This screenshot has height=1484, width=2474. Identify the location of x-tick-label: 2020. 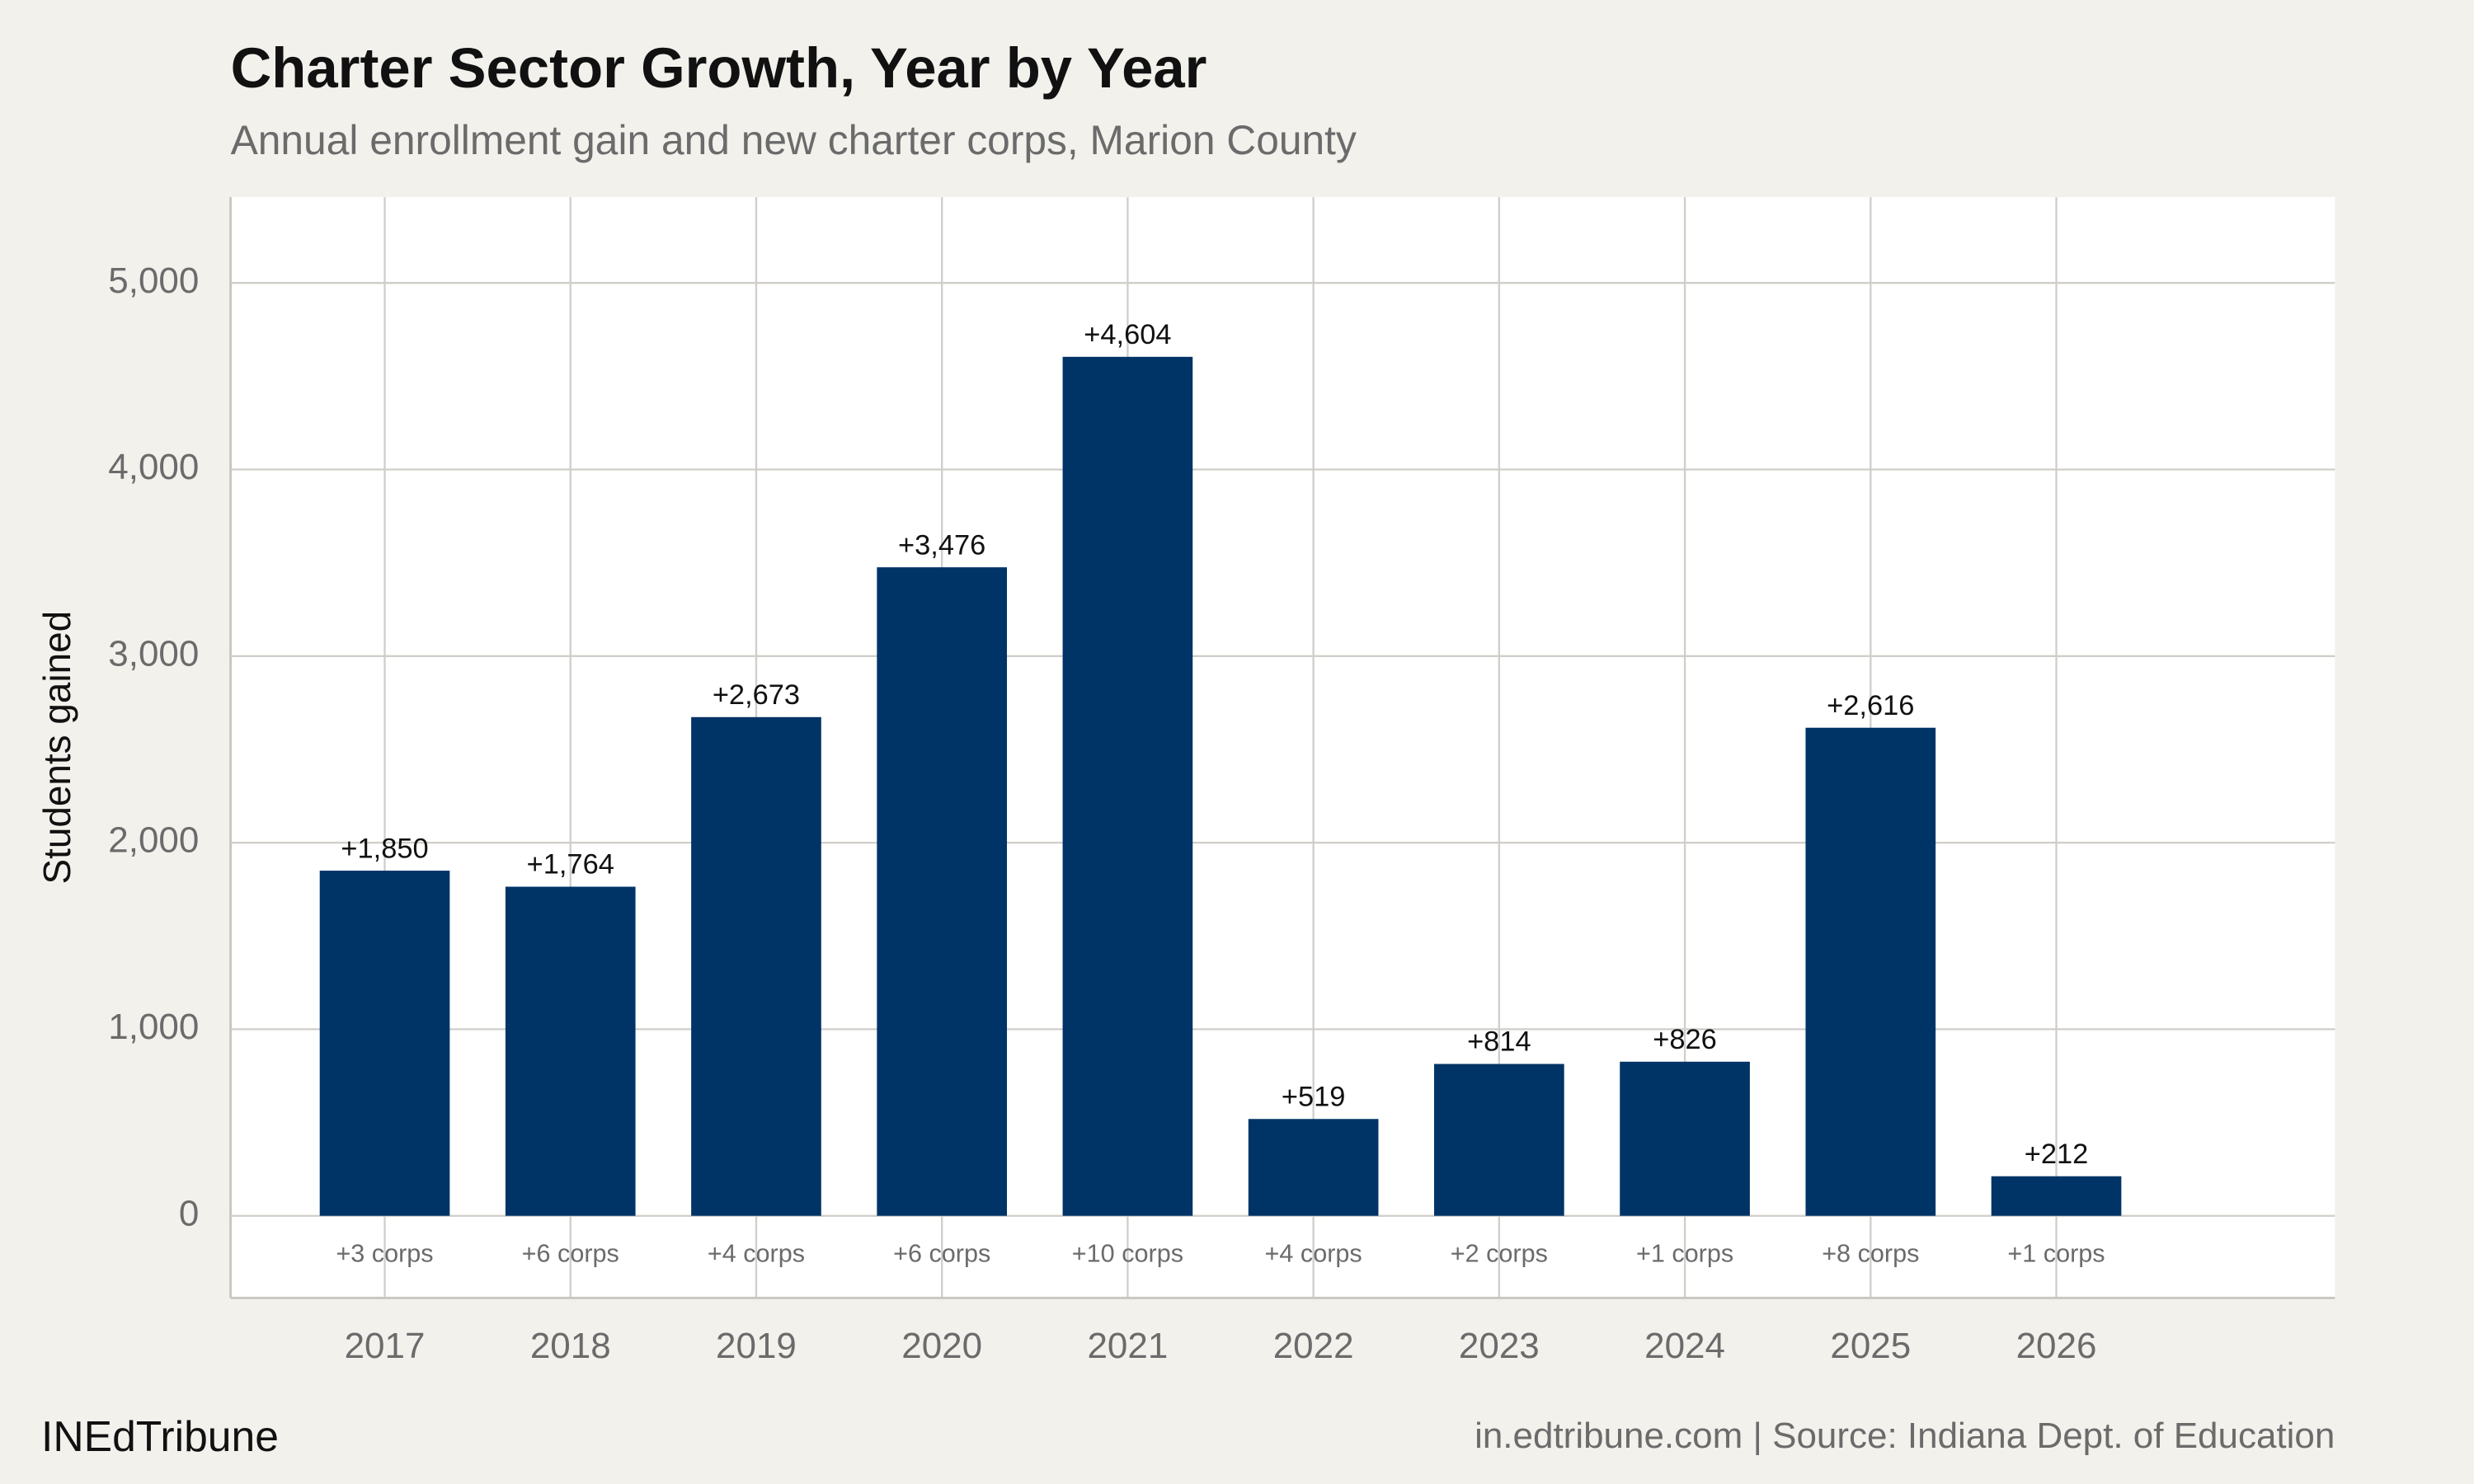
(941, 1346).